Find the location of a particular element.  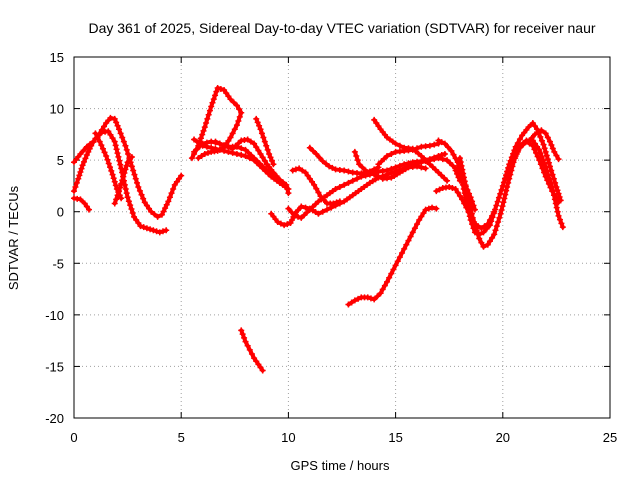

y-tick-label: 10 is located at coordinates (57, 109).